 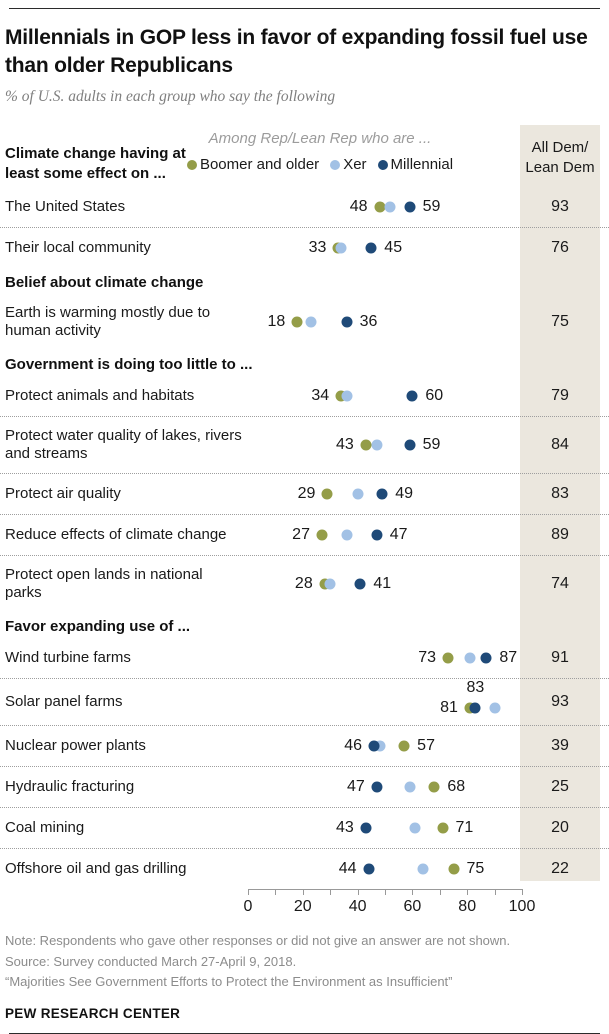 I want to click on legend-item-millennial: Millennial, so click(x=415, y=165).